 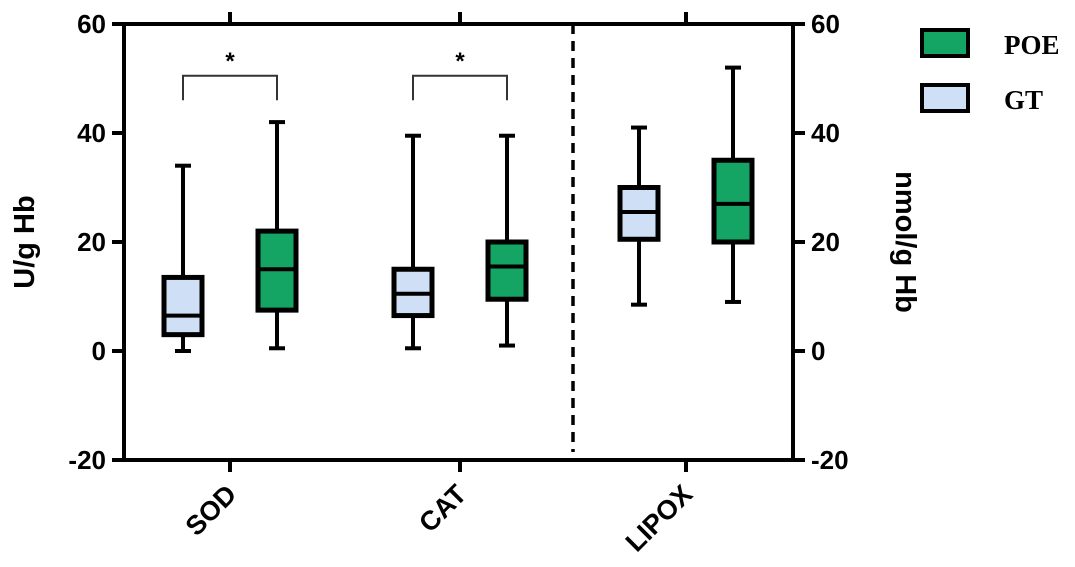 I want to click on left-y-tick-label: 20, so click(x=91, y=242).